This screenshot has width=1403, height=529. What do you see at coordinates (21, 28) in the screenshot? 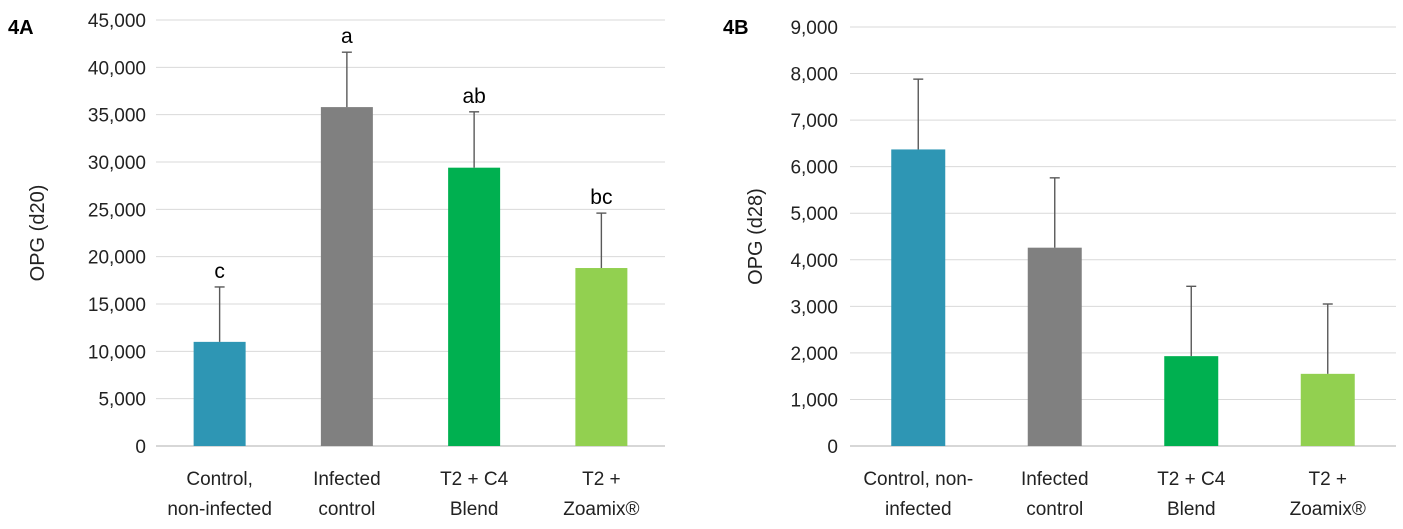
I see `panel-label: 4A` at bounding box center [21, 28].